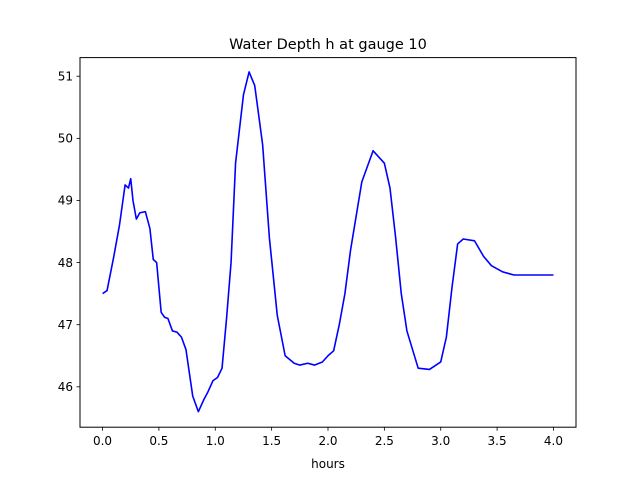 The height and width of the screenshot is (480, 640). Describe the element at coordinates (65, 139) in the screenshot. I see `y-tick-label: 50` at that location.